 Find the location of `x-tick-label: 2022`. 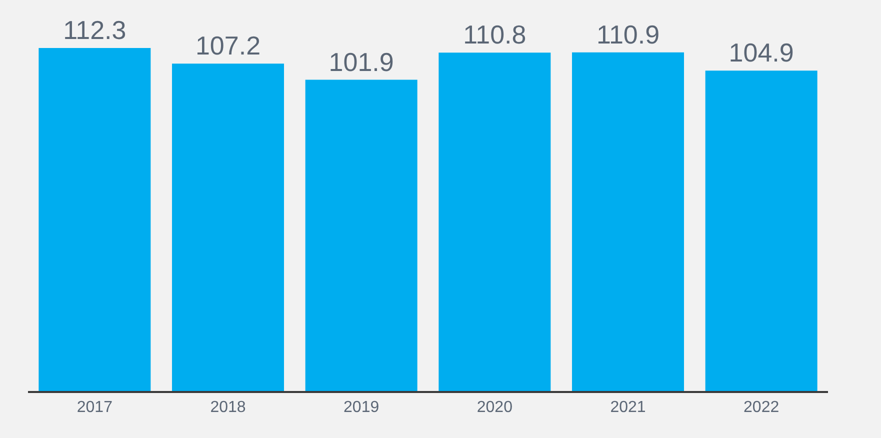

x-tick-label: 2022 is located at coordinates (762, 407).